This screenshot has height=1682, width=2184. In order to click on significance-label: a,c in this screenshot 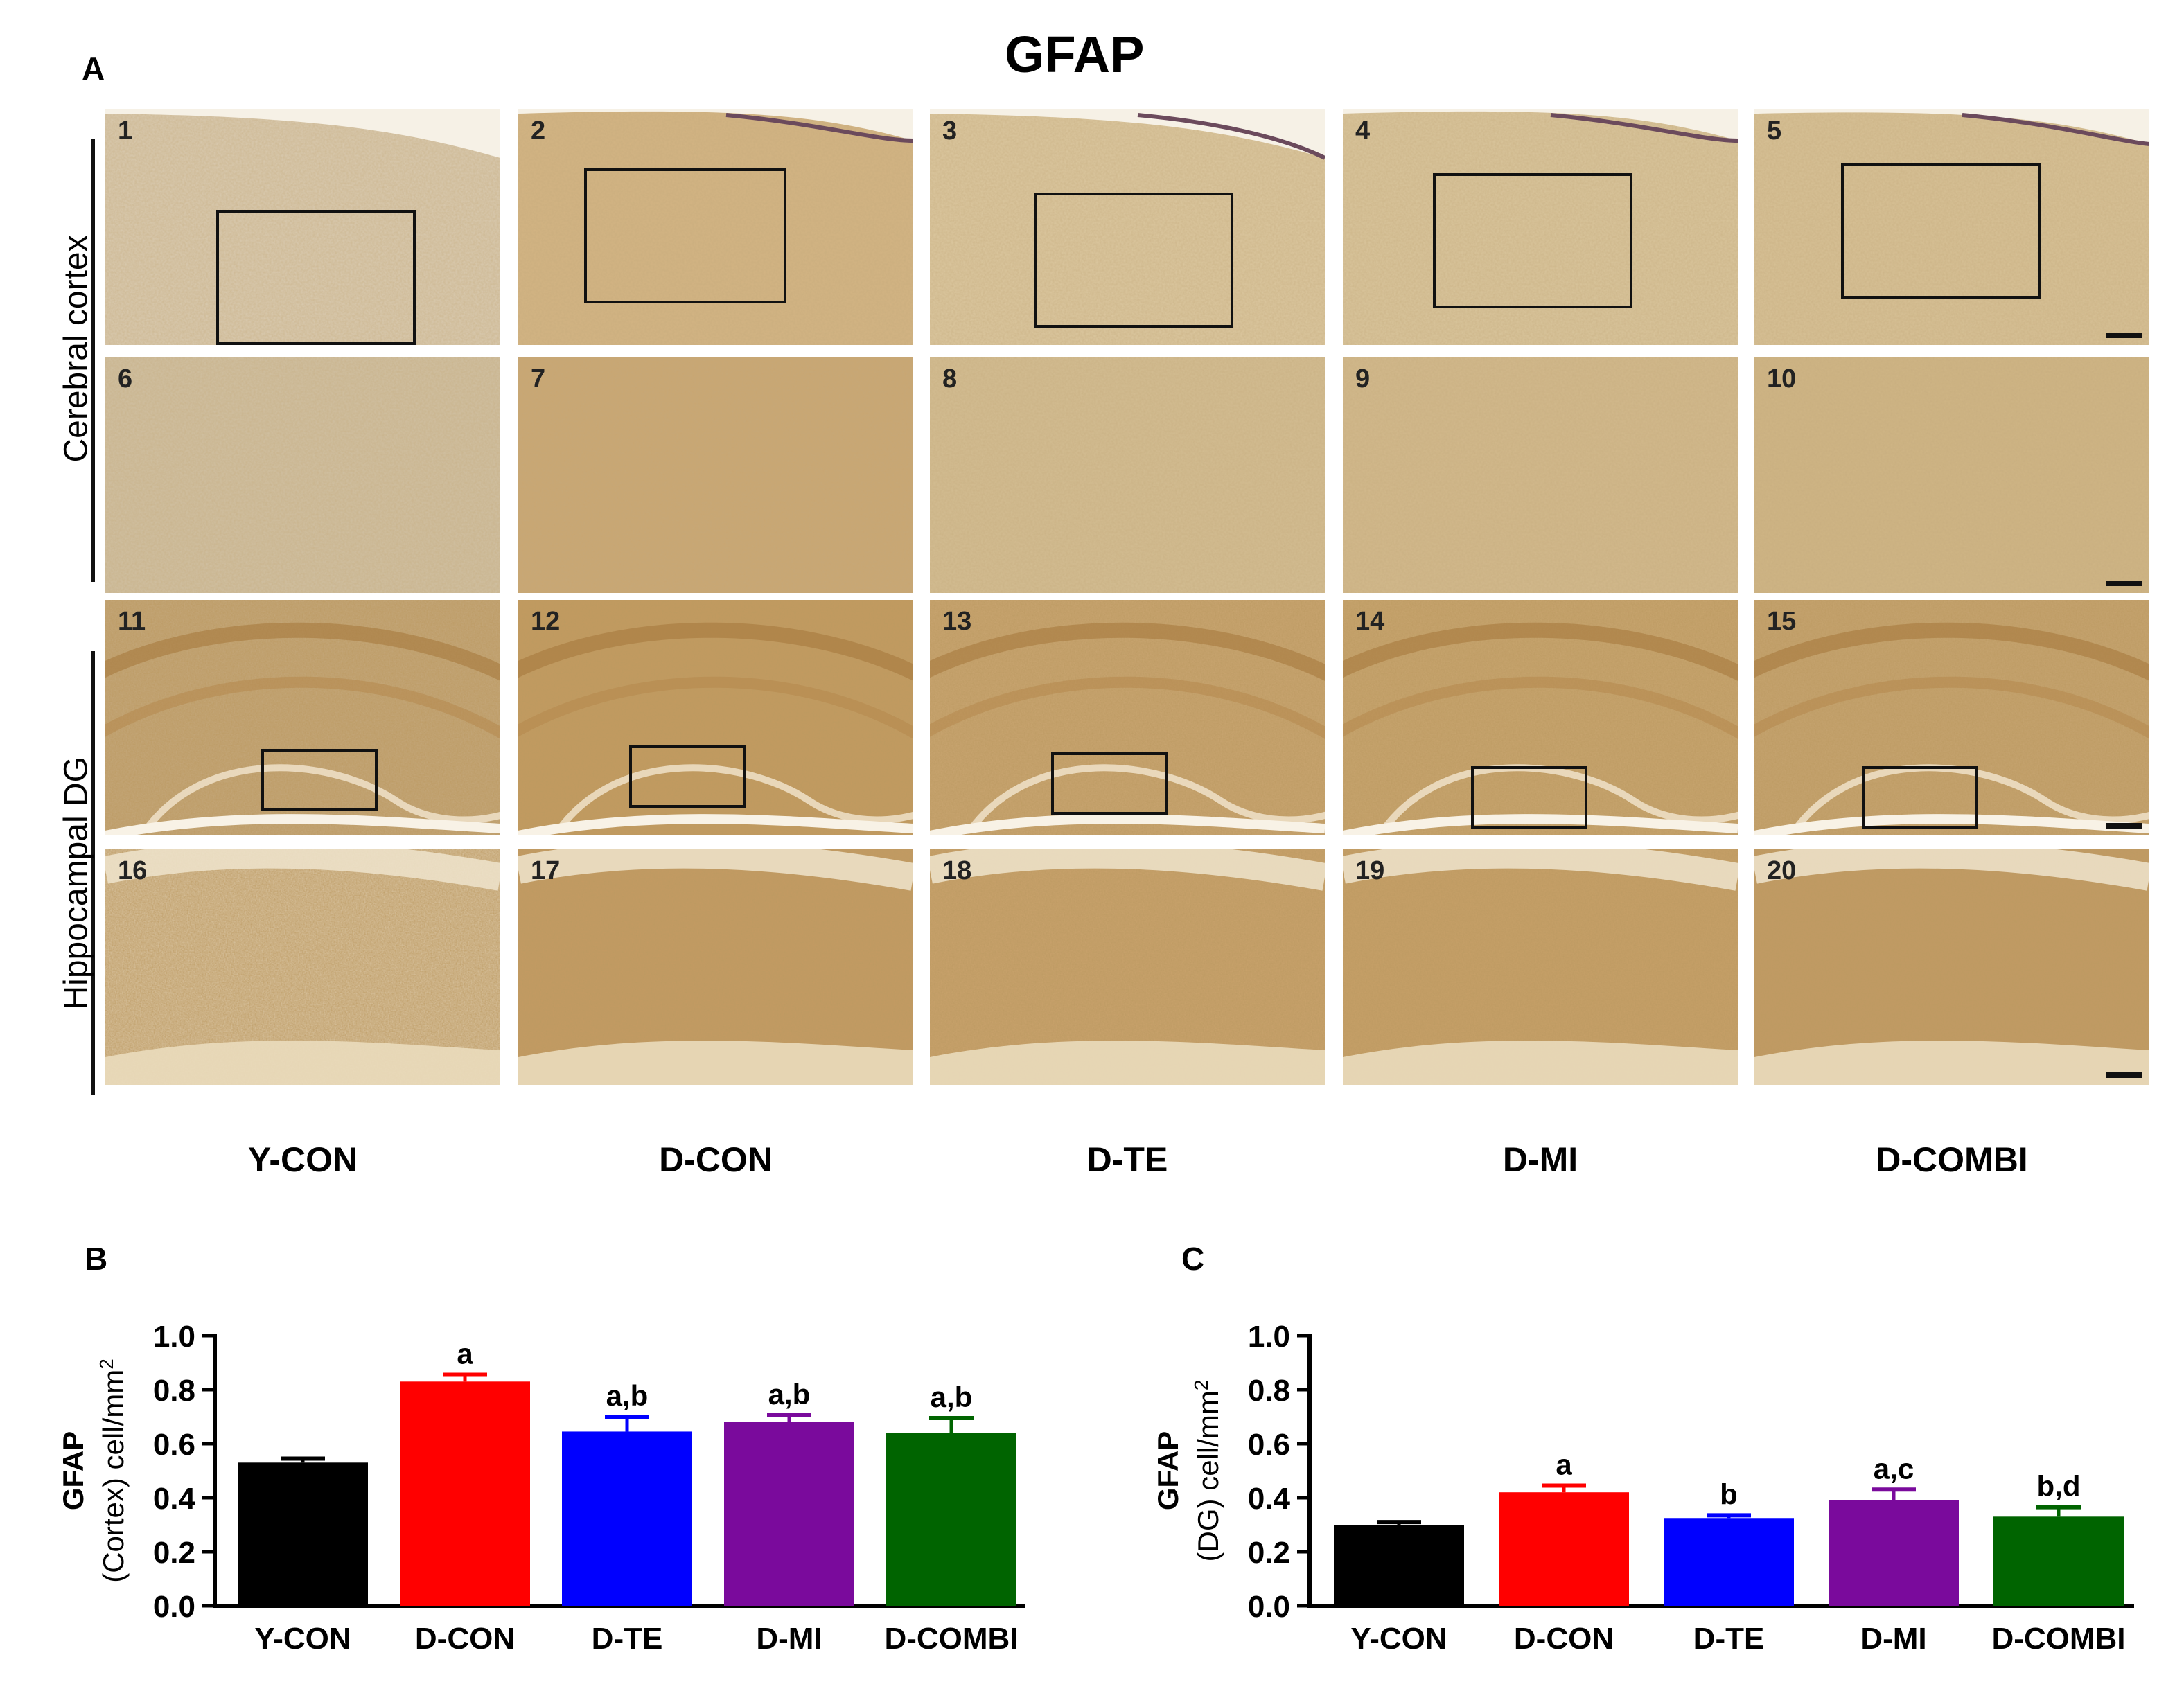, I will do `click(1894, 1468)`.